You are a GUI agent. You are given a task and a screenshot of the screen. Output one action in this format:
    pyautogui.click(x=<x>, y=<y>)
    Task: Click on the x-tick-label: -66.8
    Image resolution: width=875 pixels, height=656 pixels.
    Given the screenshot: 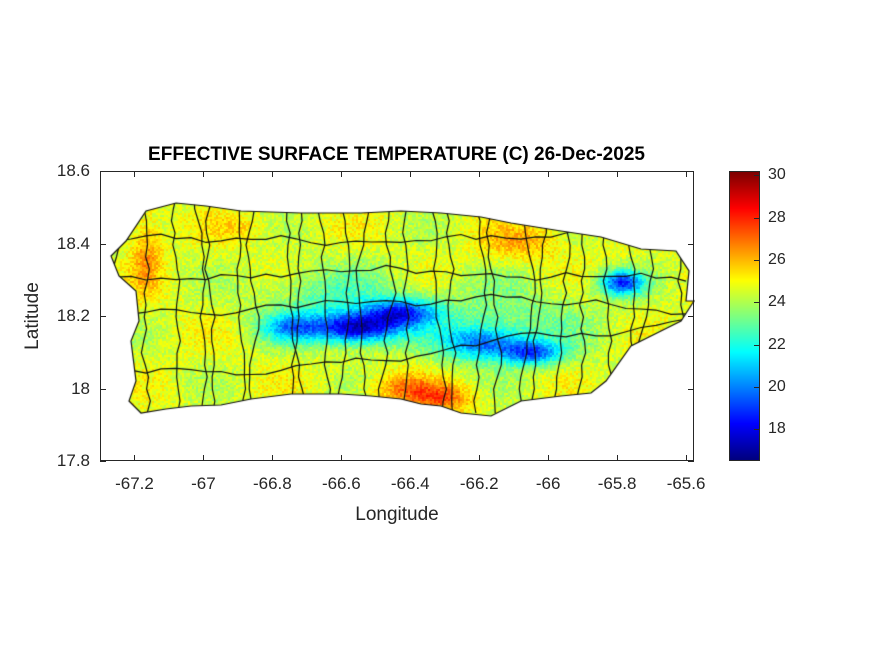 What is the action you would take?
    pyautogui.click(x=272, y=483)
    